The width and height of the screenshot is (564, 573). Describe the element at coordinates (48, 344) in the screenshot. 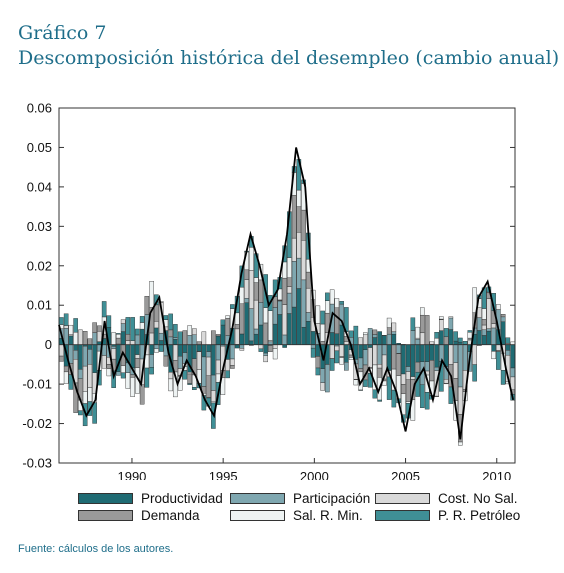

I see `y-tick-label: 0` at that location.